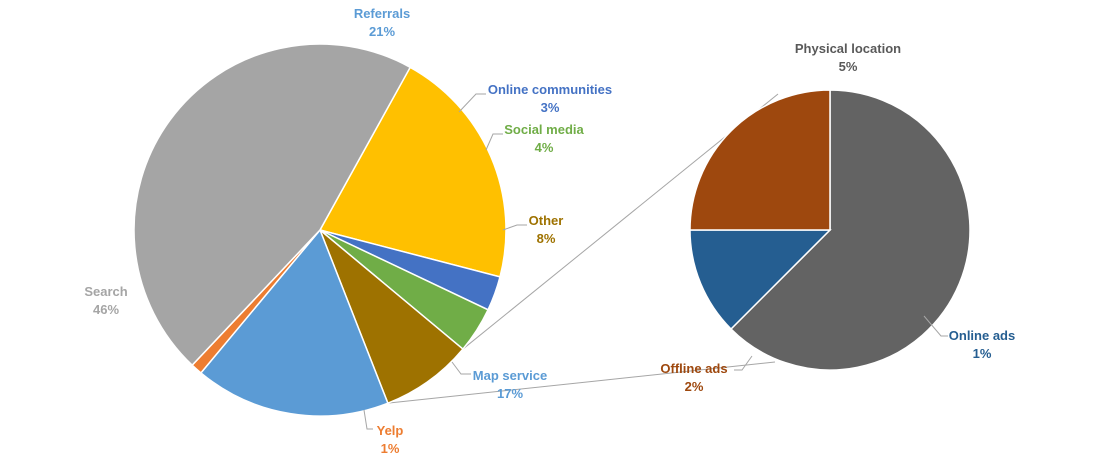 The width and height of the screenshot is (1104, 458). I want to click on leader-social-media, so click(494, 142).